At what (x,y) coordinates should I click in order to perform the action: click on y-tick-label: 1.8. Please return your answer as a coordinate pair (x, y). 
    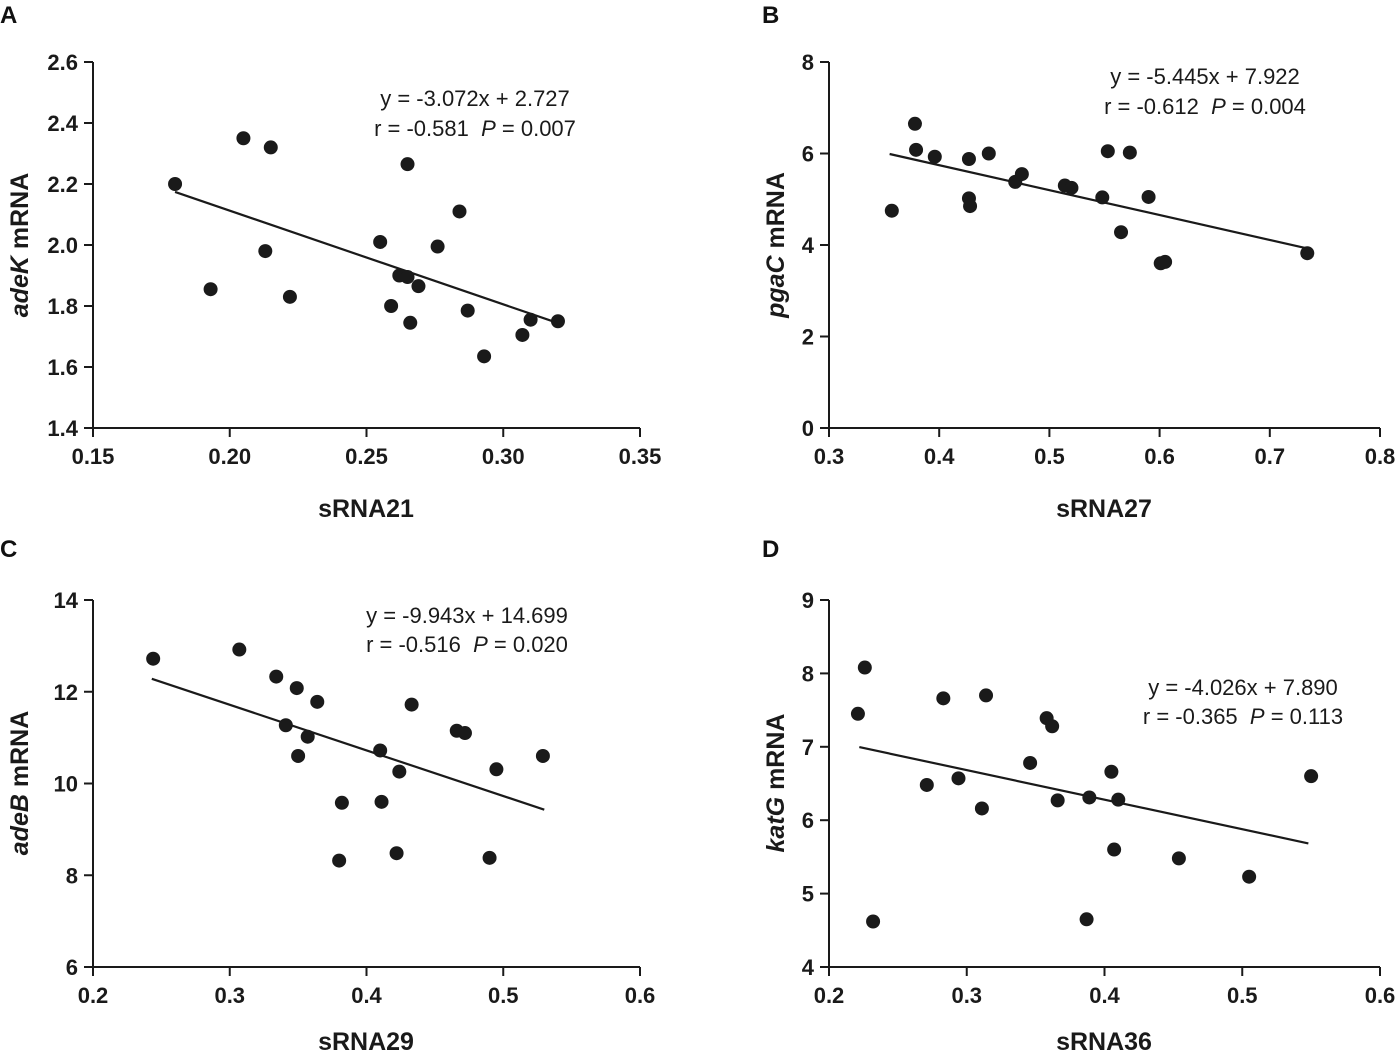
    Looking at the image, I should click on (62, 306).